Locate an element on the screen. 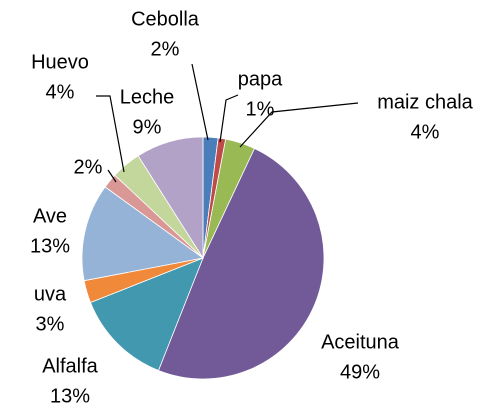 Image resolution: width=493 pixels, height=408 pixels. slice-name: papa is located at coordinates (260, 79).